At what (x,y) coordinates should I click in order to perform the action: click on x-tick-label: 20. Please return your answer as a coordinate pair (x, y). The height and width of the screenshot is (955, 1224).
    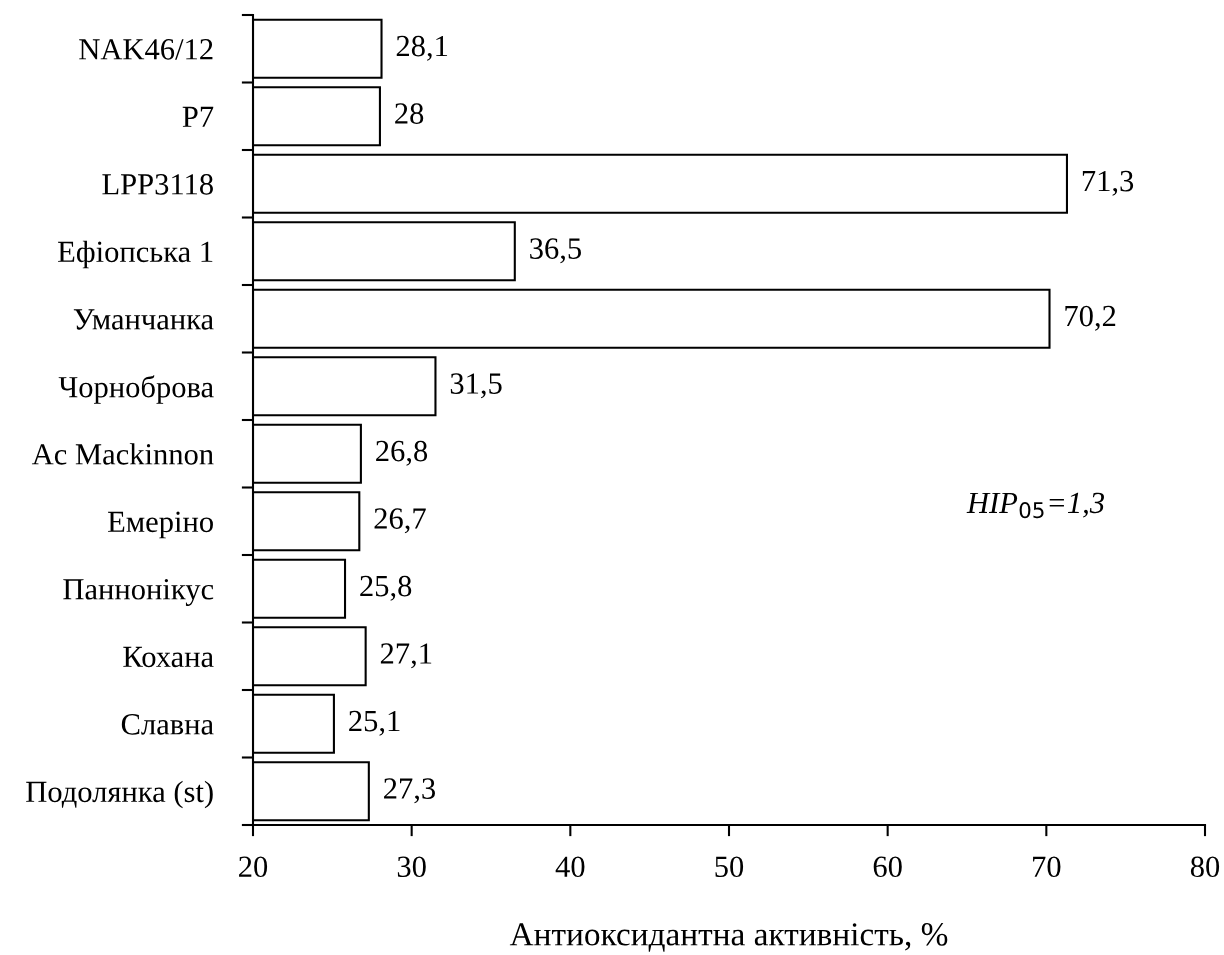
    Looking at the image, I should click on (253, 867).